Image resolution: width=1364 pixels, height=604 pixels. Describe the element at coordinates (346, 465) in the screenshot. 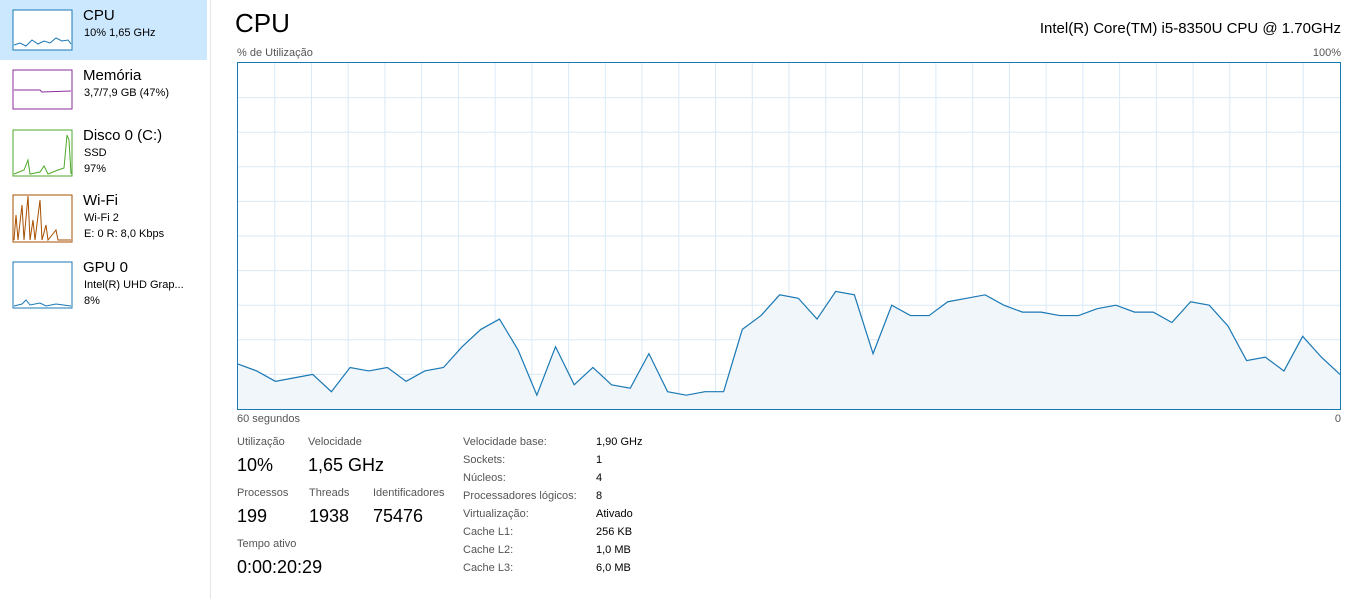

I see `stat-value: 1,65 GHz` at that location.